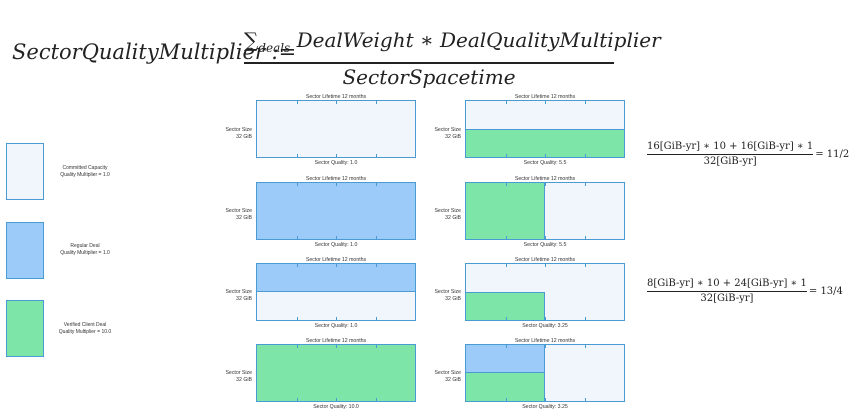 This screenshot has width=858, height=419. I want to click on equation-bar, so click(727, 291).